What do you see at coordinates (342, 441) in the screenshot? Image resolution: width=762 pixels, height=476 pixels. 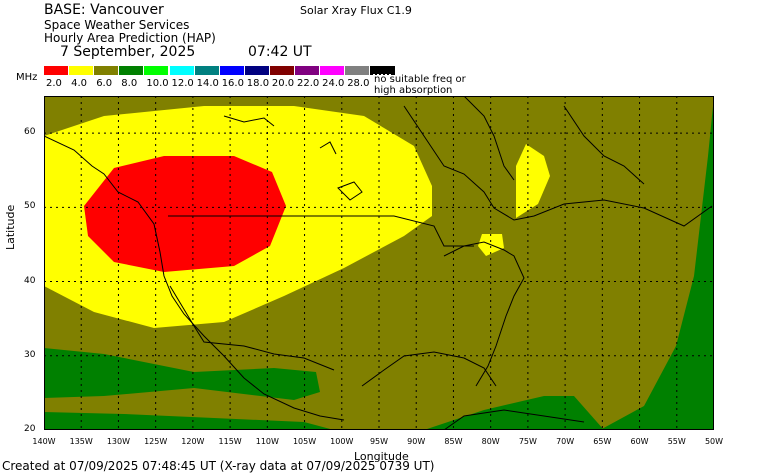 I see `x-tick-label: 100W` at bounding box center [342, 441].